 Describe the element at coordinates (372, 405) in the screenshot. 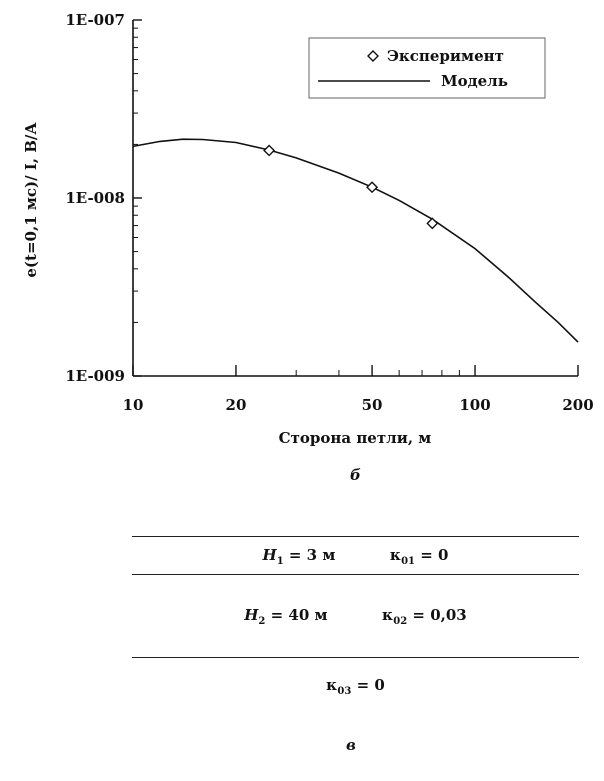

I see `x-tick-label: 50` at that location.